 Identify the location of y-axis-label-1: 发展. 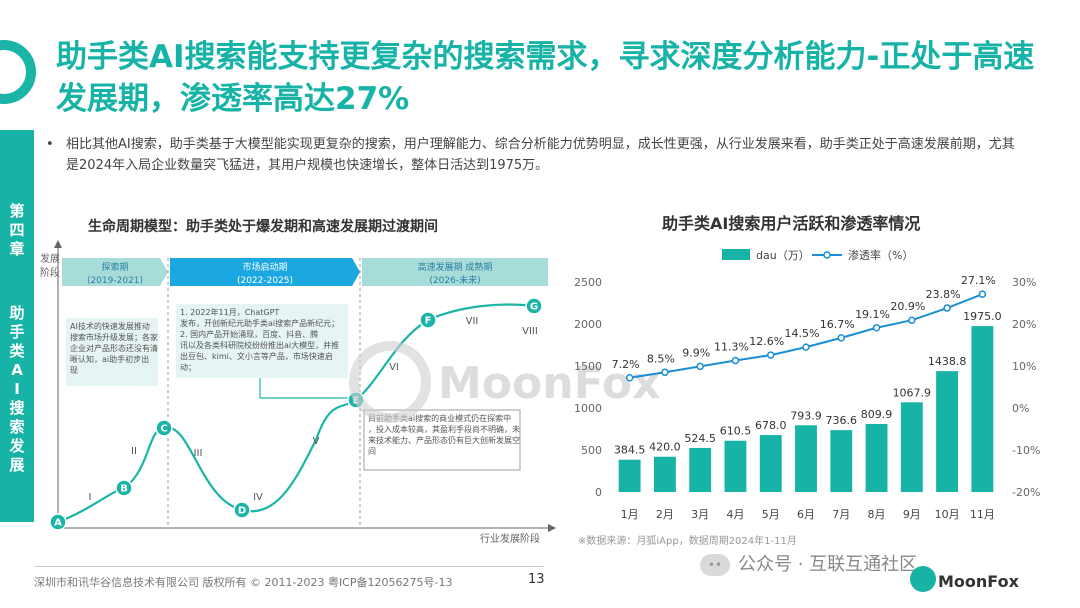
(50, 258).